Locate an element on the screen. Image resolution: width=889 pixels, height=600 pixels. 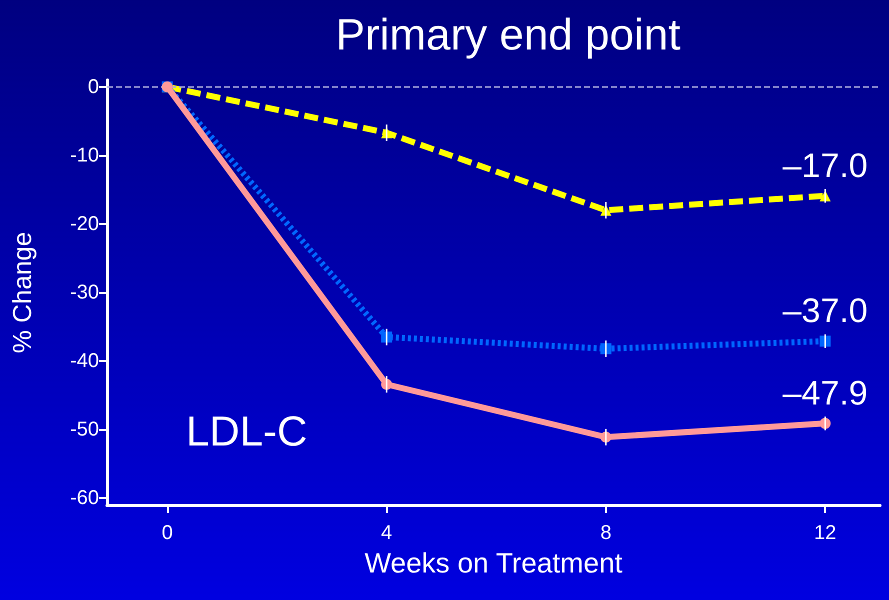
y-tick-label: 0 is located at coordinates (93, 87).